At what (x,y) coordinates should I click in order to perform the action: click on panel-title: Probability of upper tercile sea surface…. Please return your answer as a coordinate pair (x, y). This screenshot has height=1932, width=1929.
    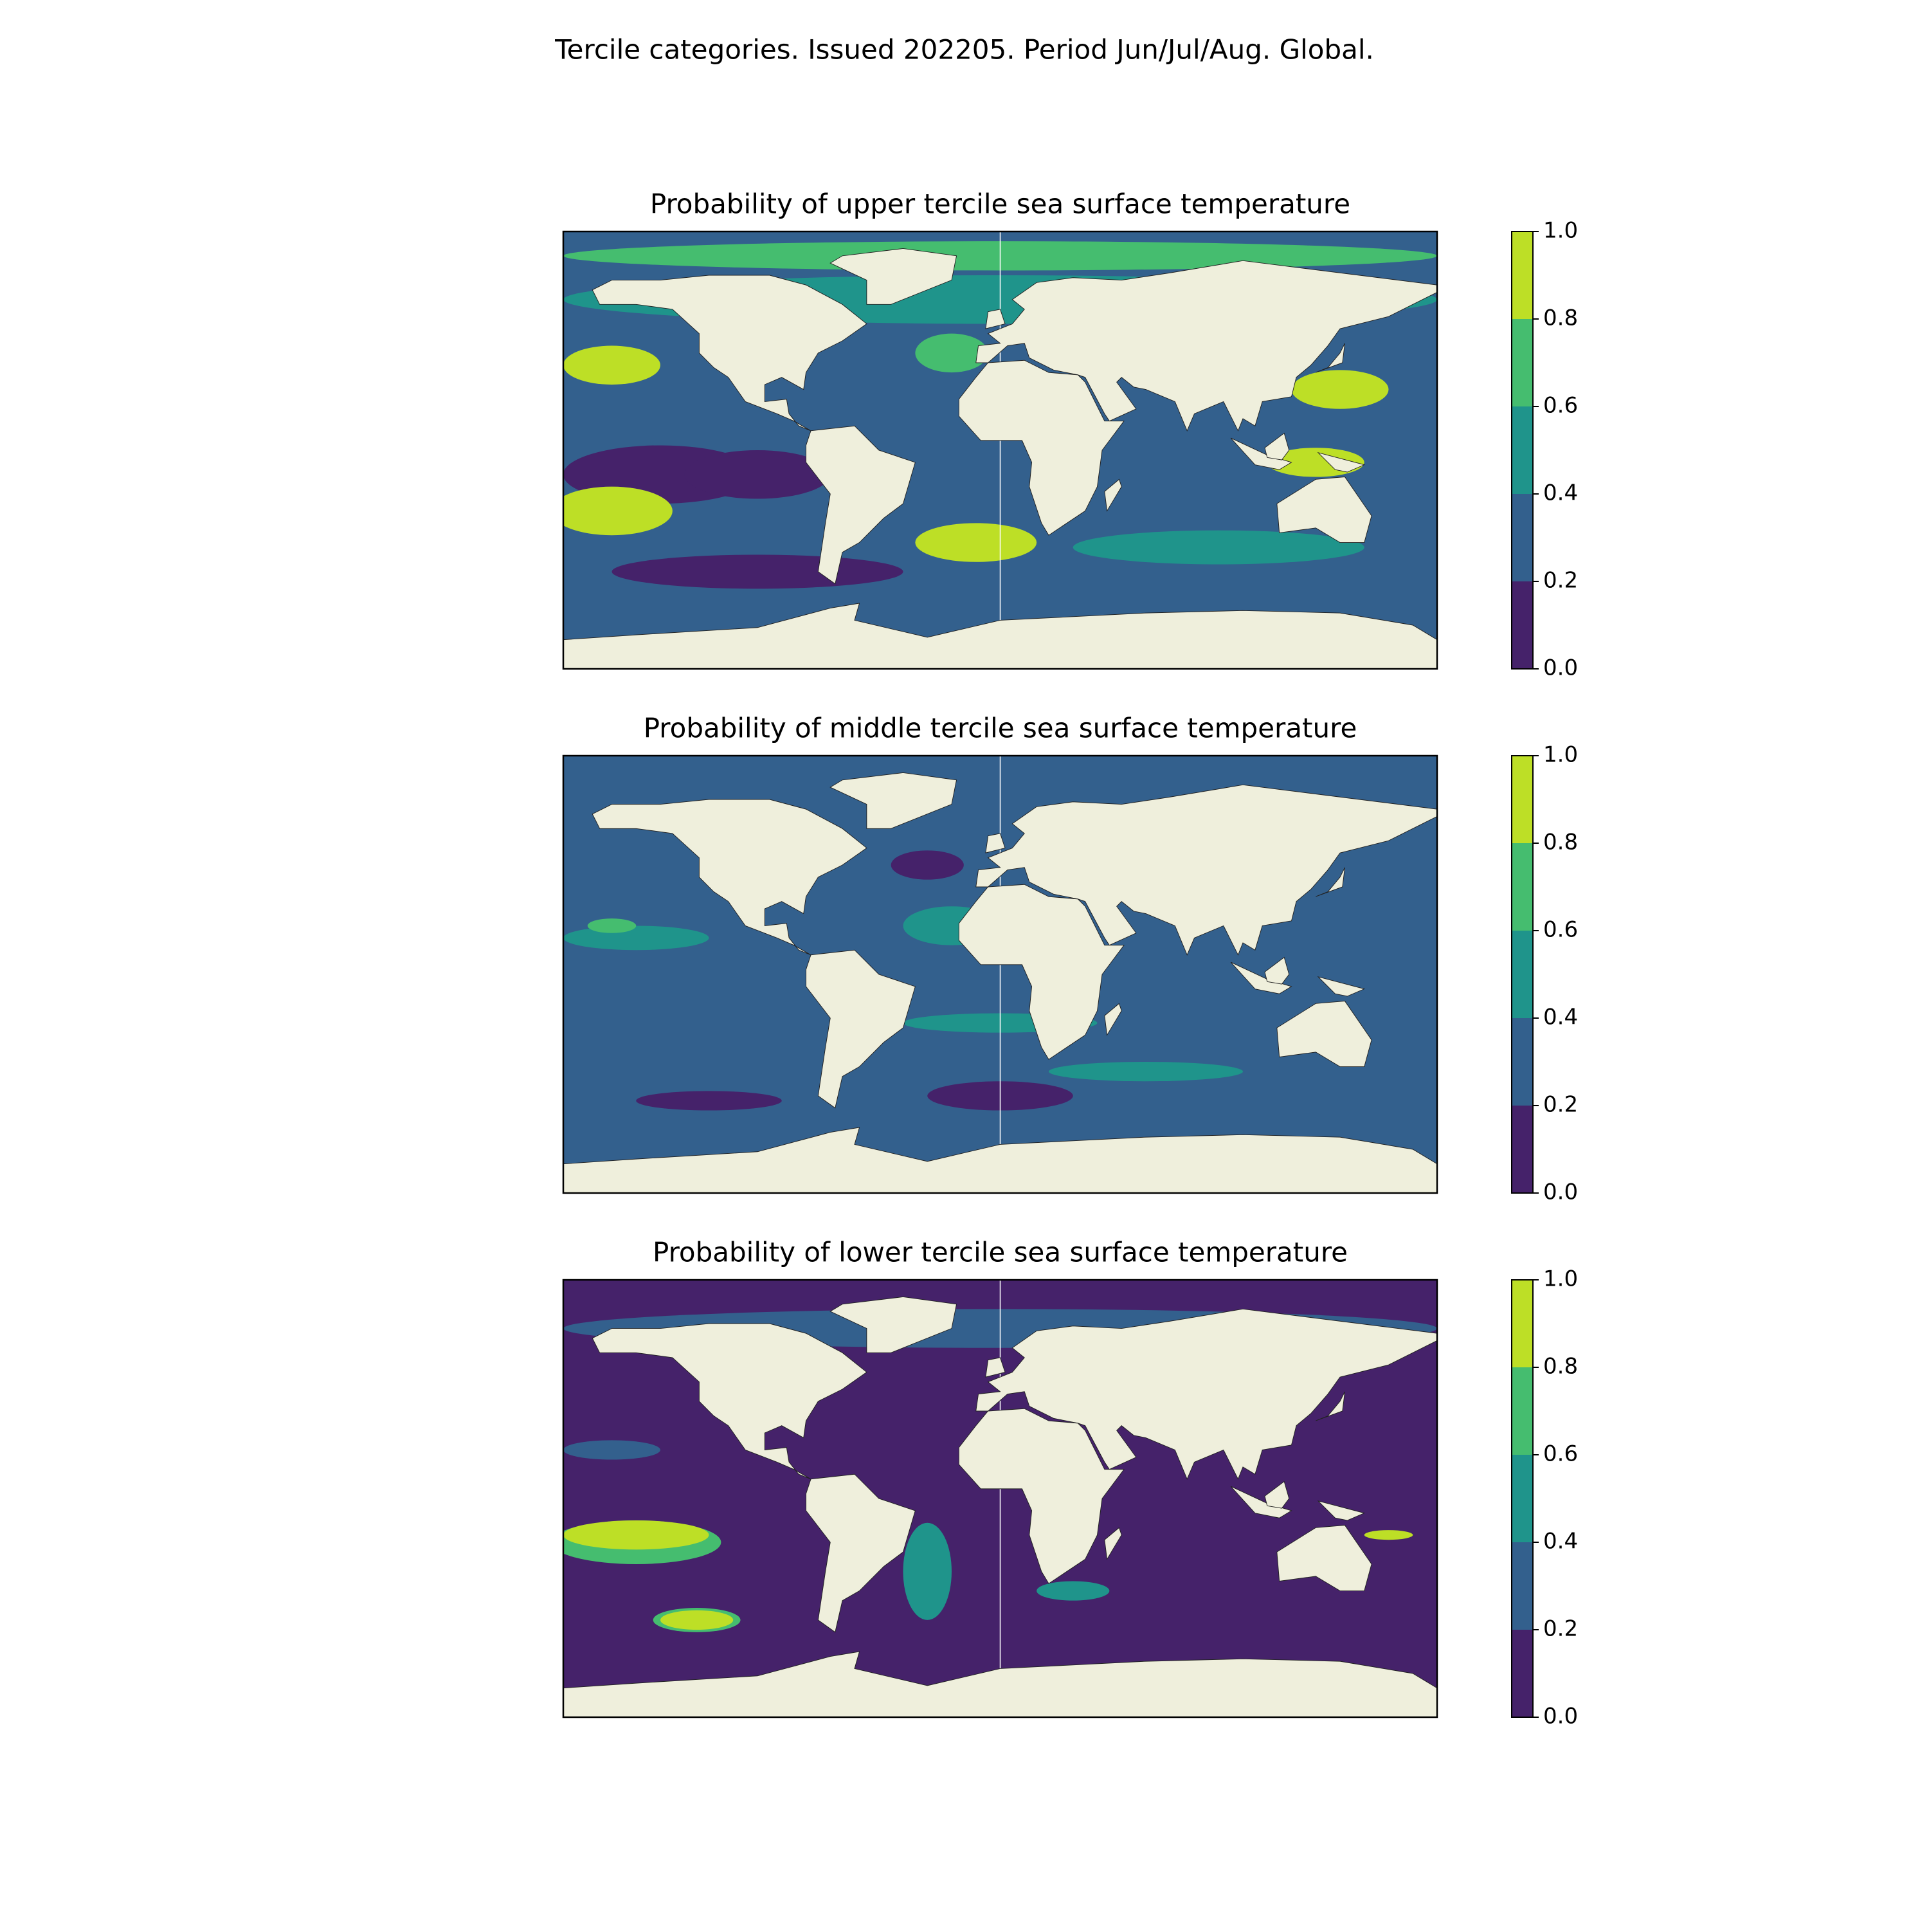
    Looking at the image, I should click on (1000, 204).